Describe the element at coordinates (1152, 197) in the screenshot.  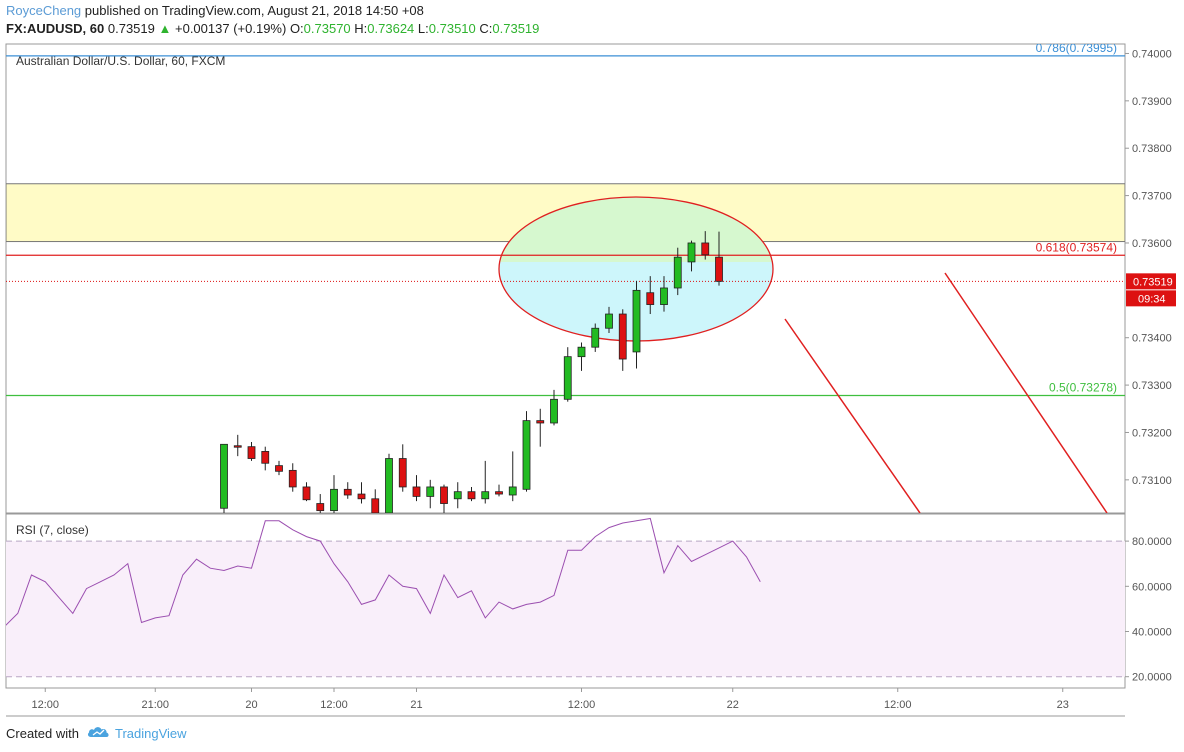
I see `price-tick-label: 0.73700` at that location.